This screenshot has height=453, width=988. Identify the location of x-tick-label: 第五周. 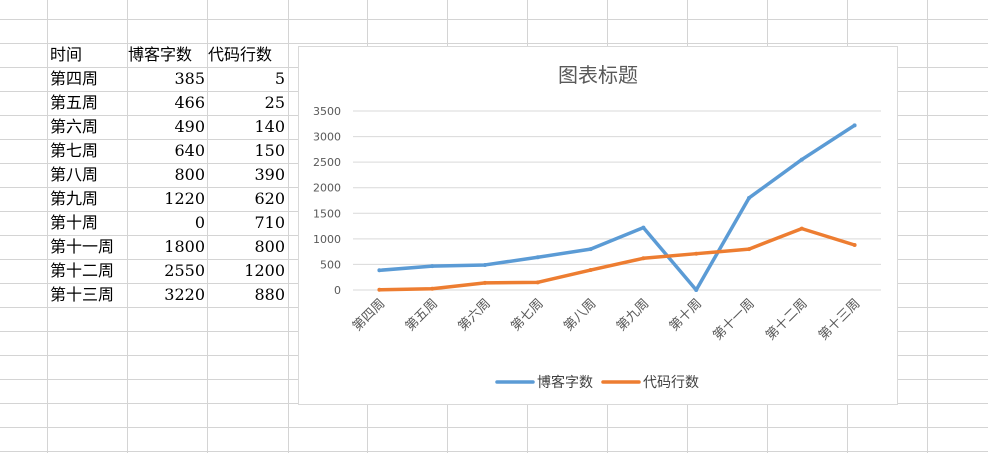
(422, 315).